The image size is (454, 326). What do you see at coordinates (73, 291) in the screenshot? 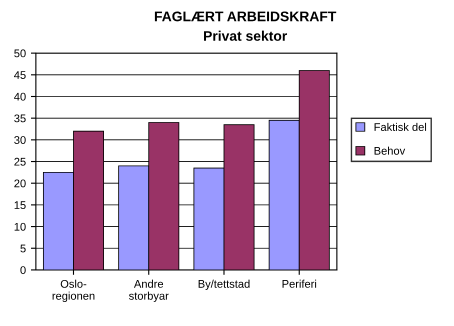
I see `x-tick-label: Oslo- regionen` at bounding box center [73, 291].